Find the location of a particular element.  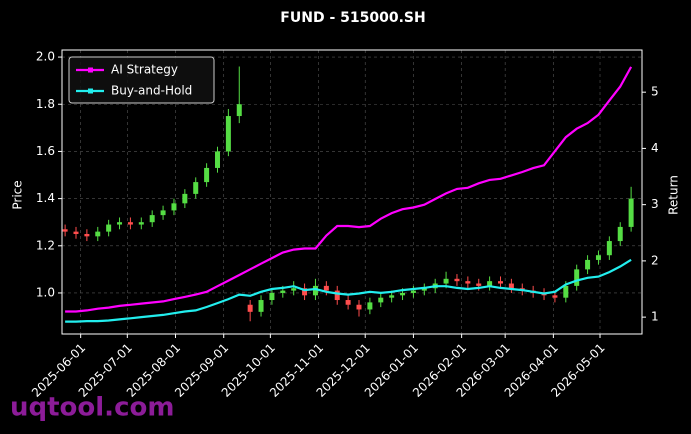

y-tick-label: 1.6 is located at coordinates (45, 151).